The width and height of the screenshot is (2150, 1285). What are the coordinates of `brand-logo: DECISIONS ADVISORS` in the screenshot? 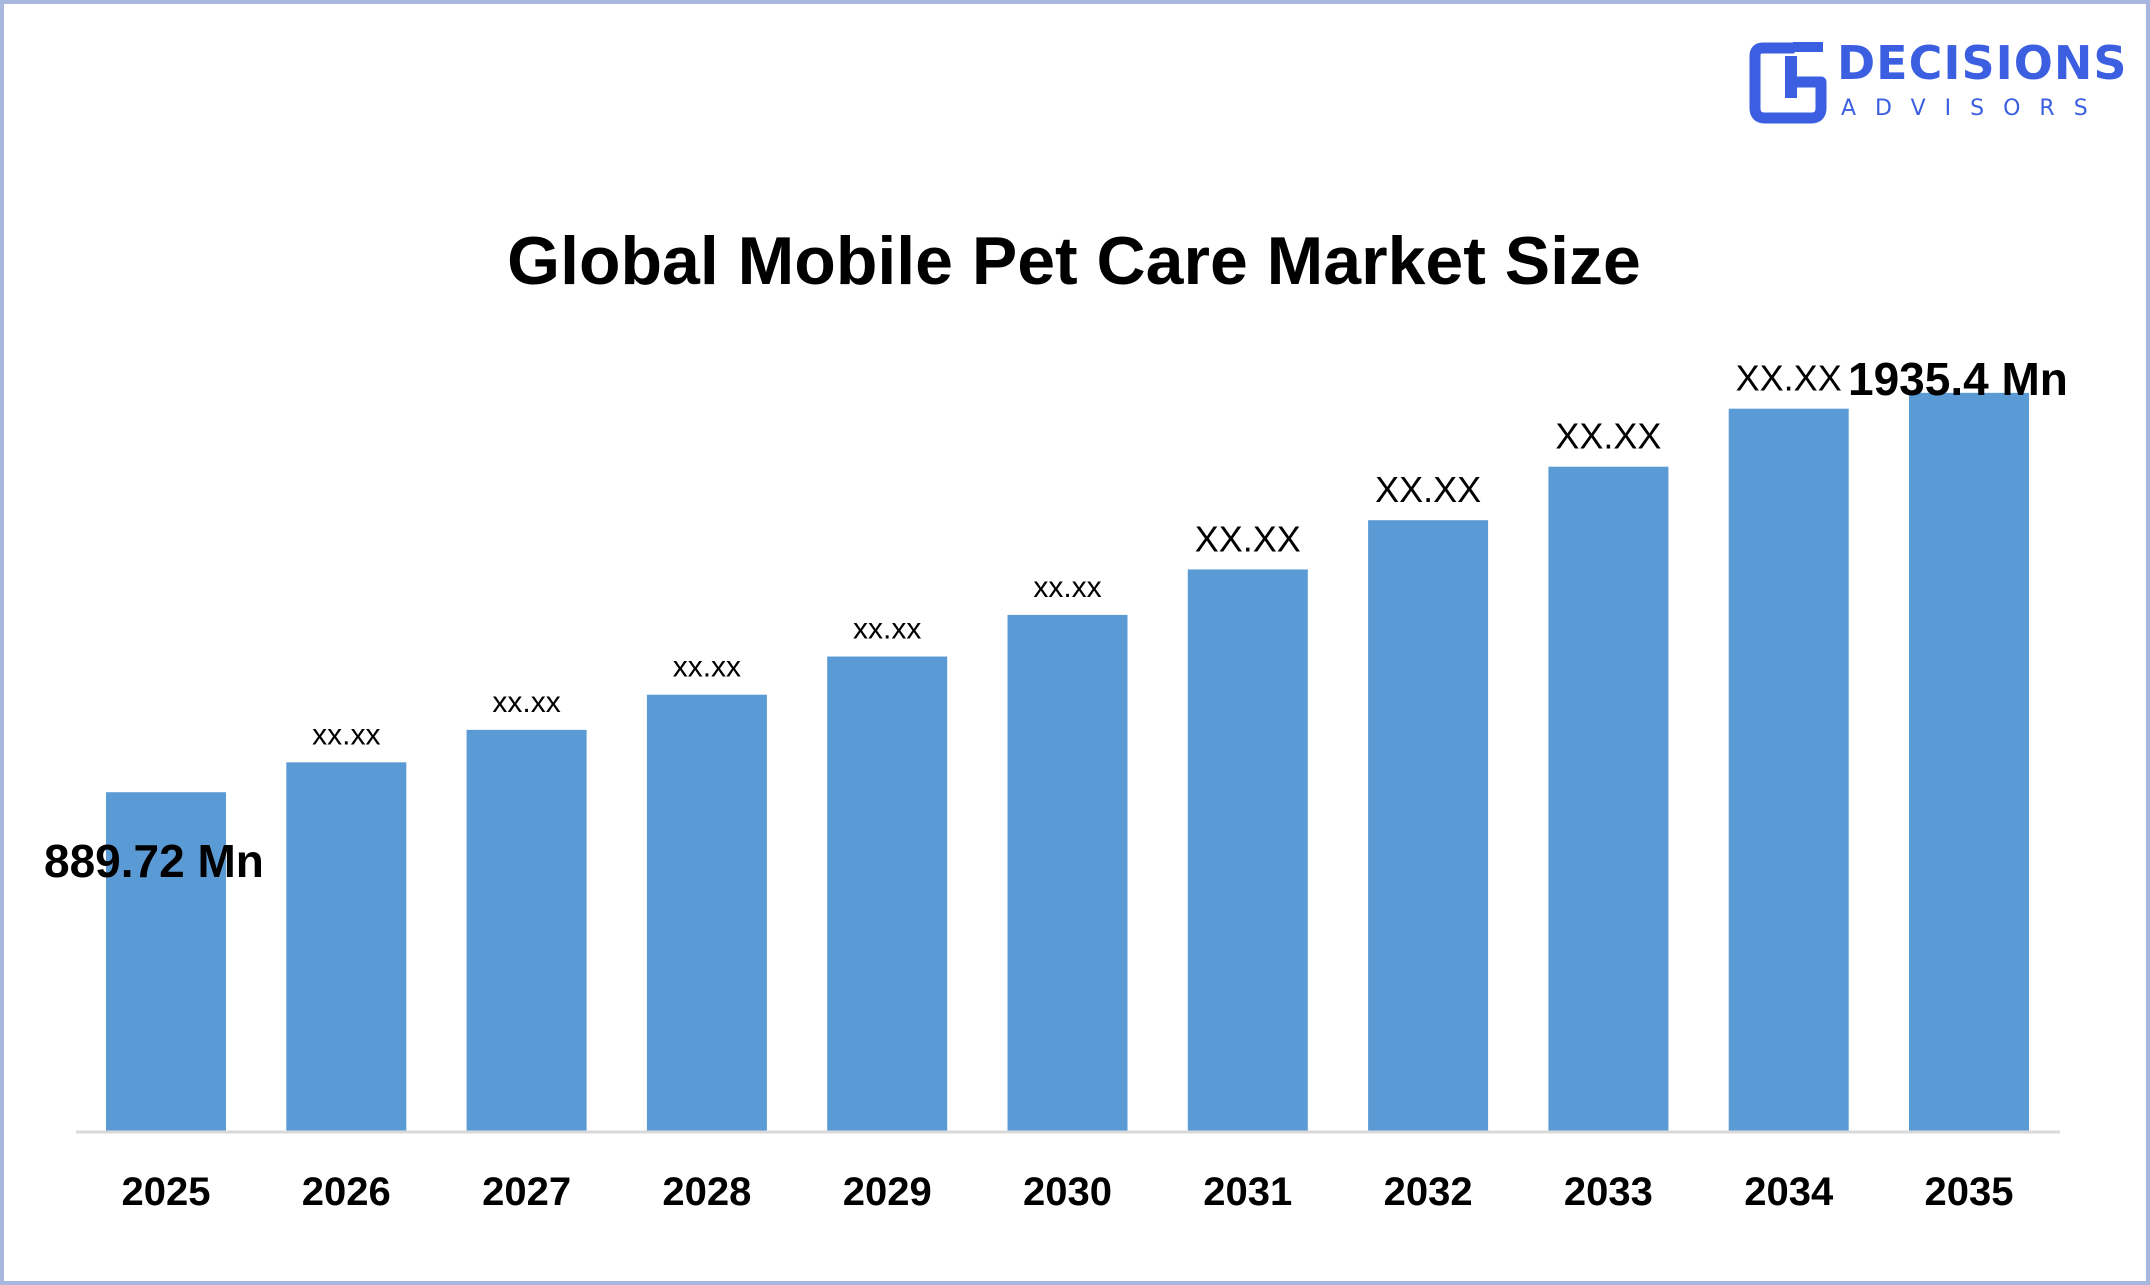 It's located at (1937, 84).